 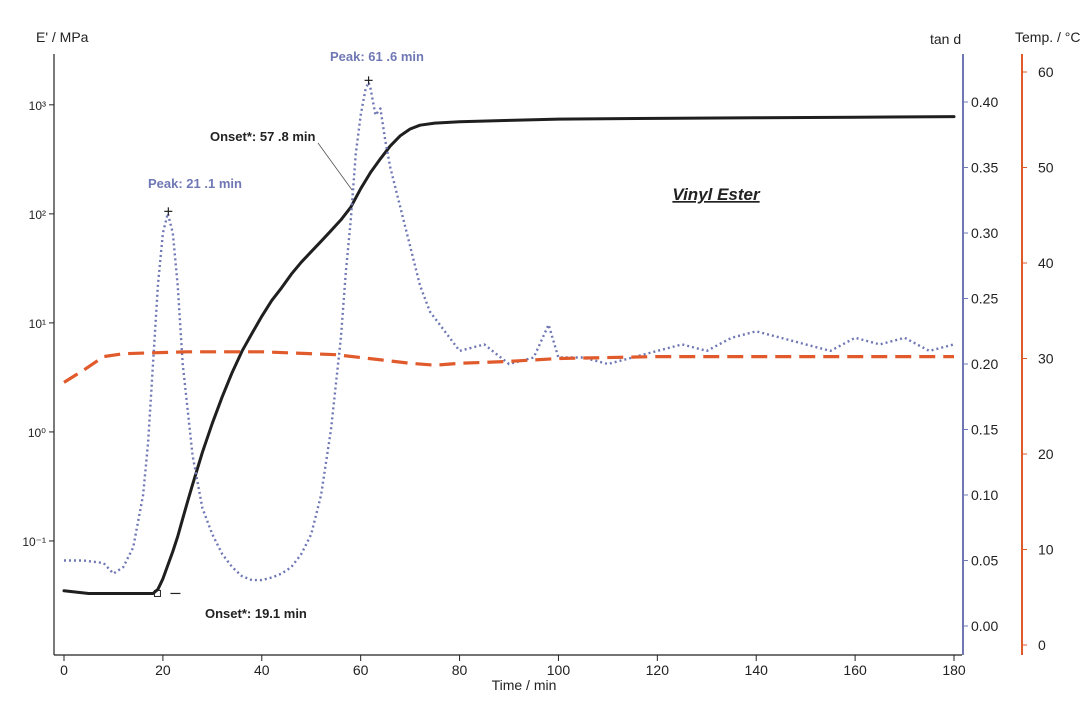 What do you see at coordinates (1046, 72) in the screenshot?
I see `y-temp-tick-label: 60` at bounding box center [1046, 72].